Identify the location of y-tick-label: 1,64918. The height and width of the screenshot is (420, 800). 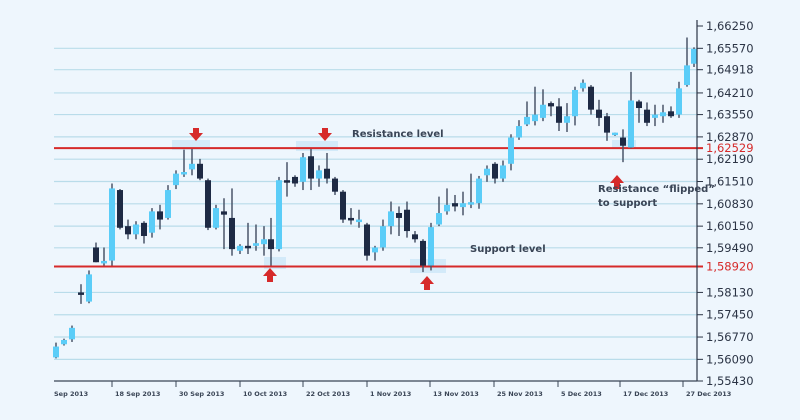
(730, 70).